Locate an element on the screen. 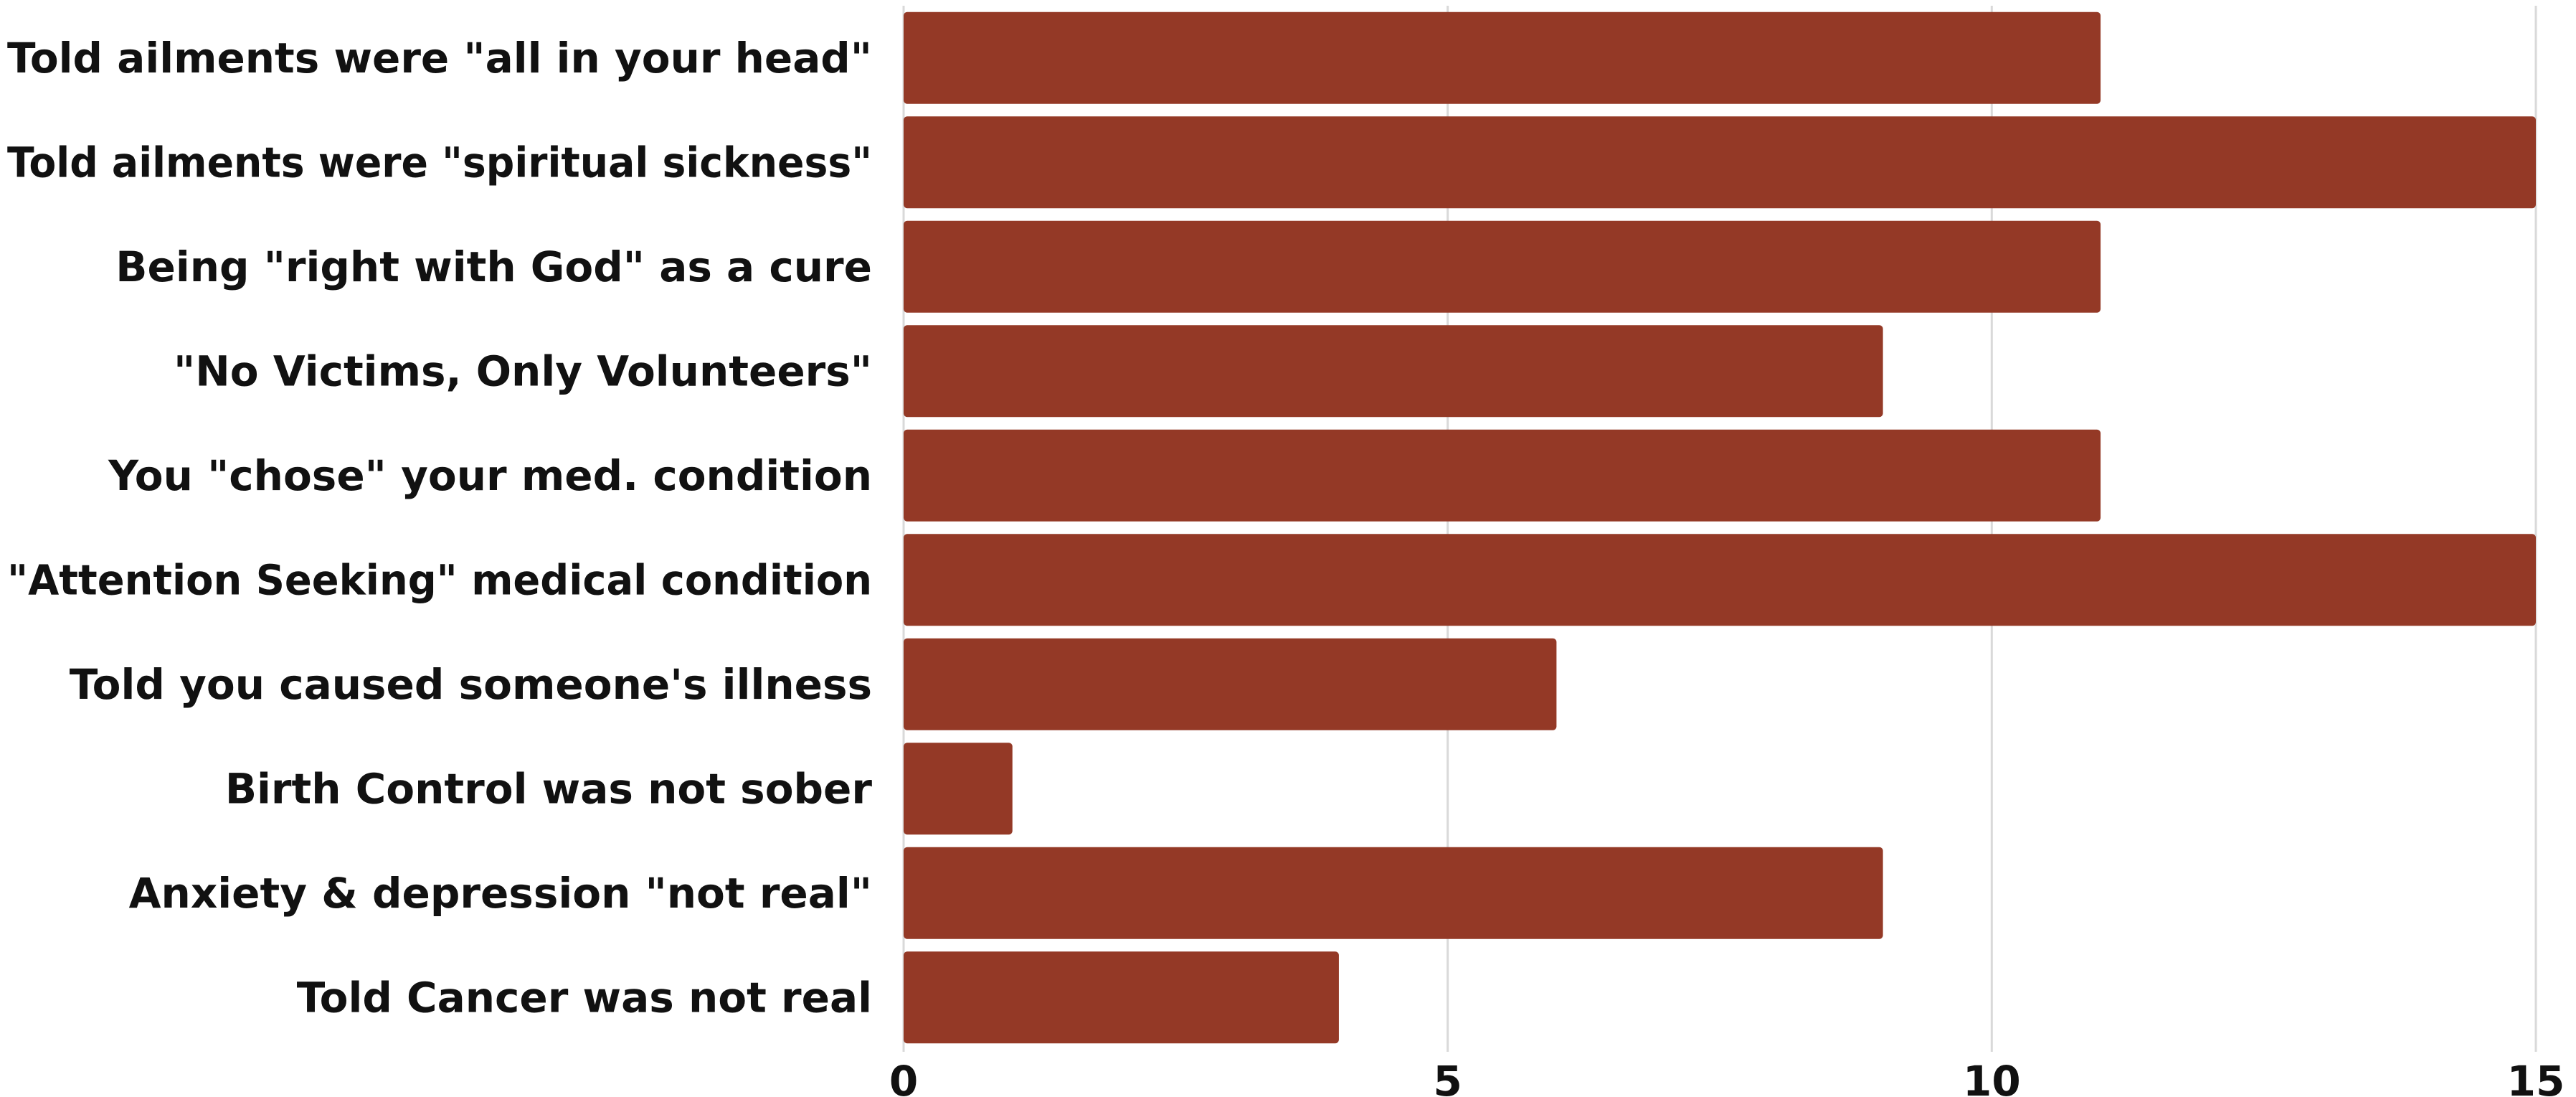 This screenshot has height=1097, width=2576. category-label: Told you caused someone's illness is located at coordinates (471, 684).